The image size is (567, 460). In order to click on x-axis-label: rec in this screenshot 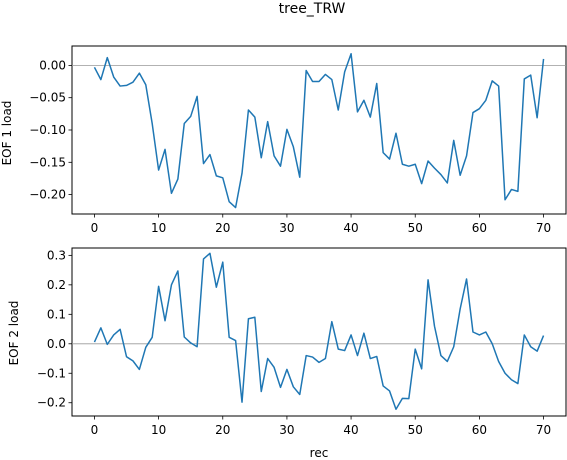, I will do `click(319, 453)`.